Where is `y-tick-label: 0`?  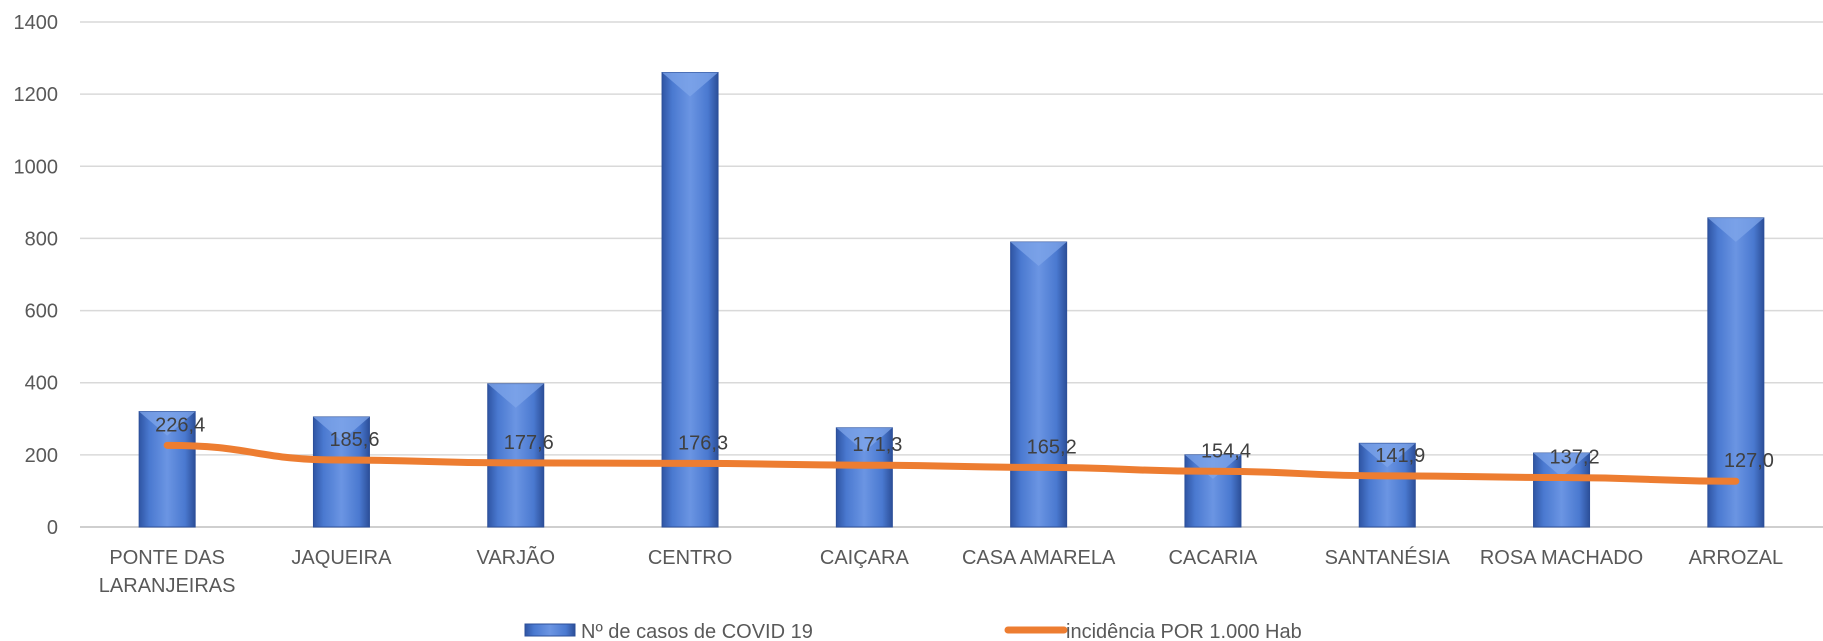 y-tick-label: 0 is located at coordinates (52, 528).